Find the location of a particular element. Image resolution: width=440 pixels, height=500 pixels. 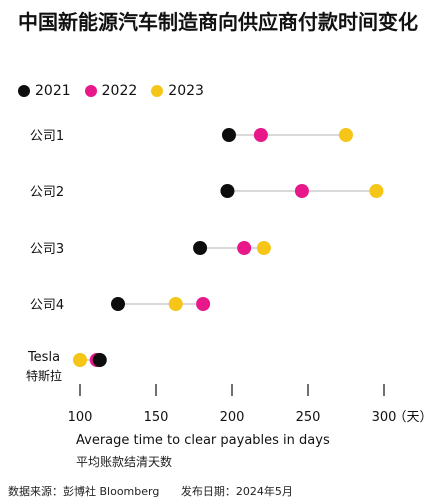

category-label: 公司3 is located at coordinates (47, 249).